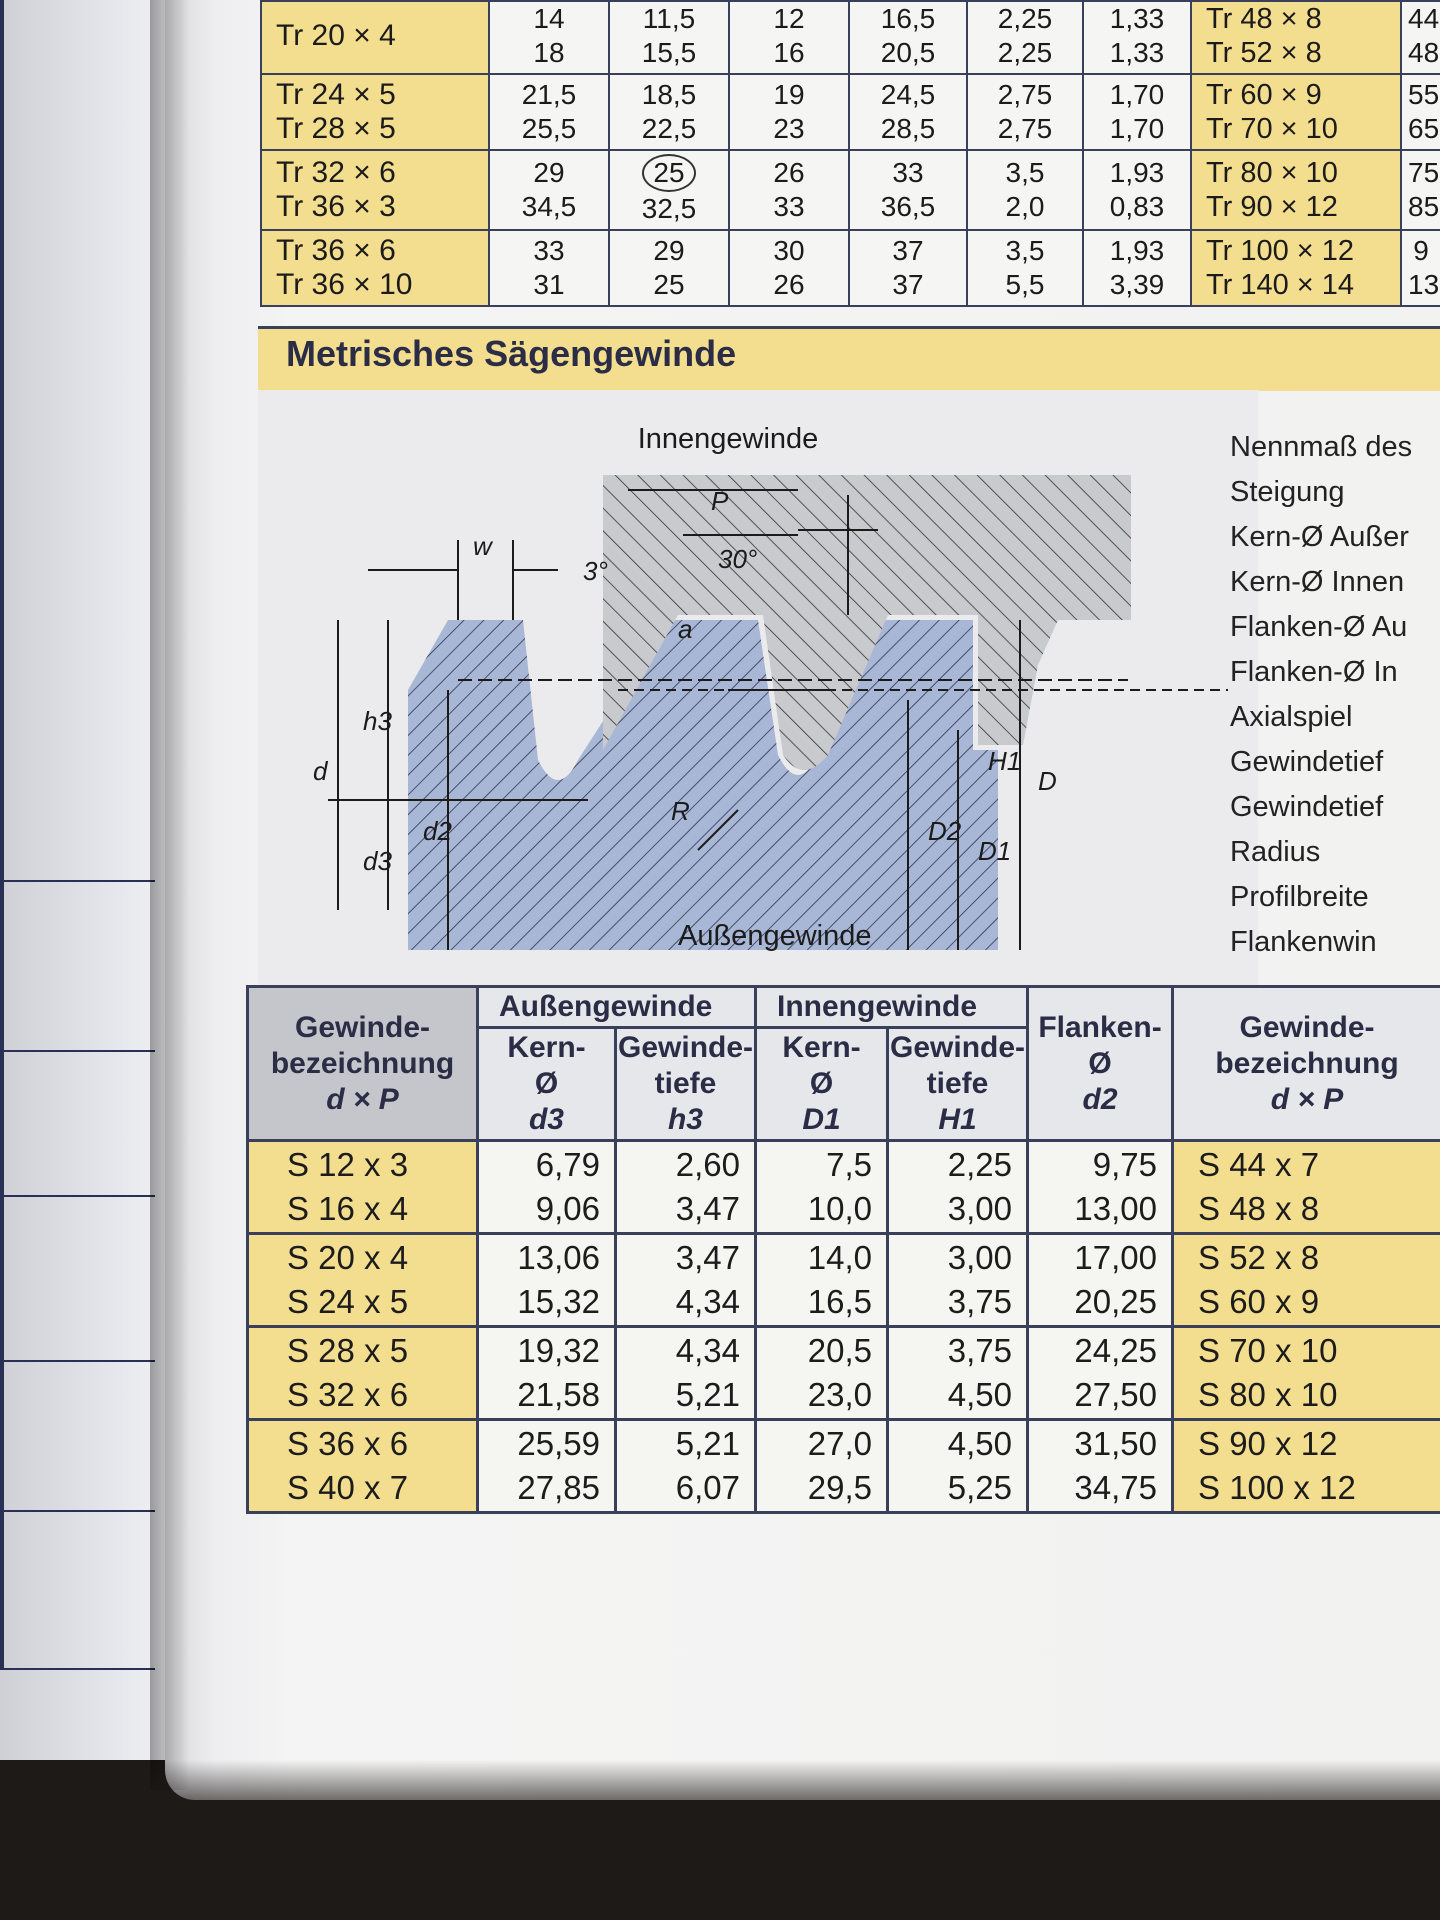 Image resolution: width=1440 pixels, height=1920 pixels. I want to click on cell-line: 26, so click(789, 172).